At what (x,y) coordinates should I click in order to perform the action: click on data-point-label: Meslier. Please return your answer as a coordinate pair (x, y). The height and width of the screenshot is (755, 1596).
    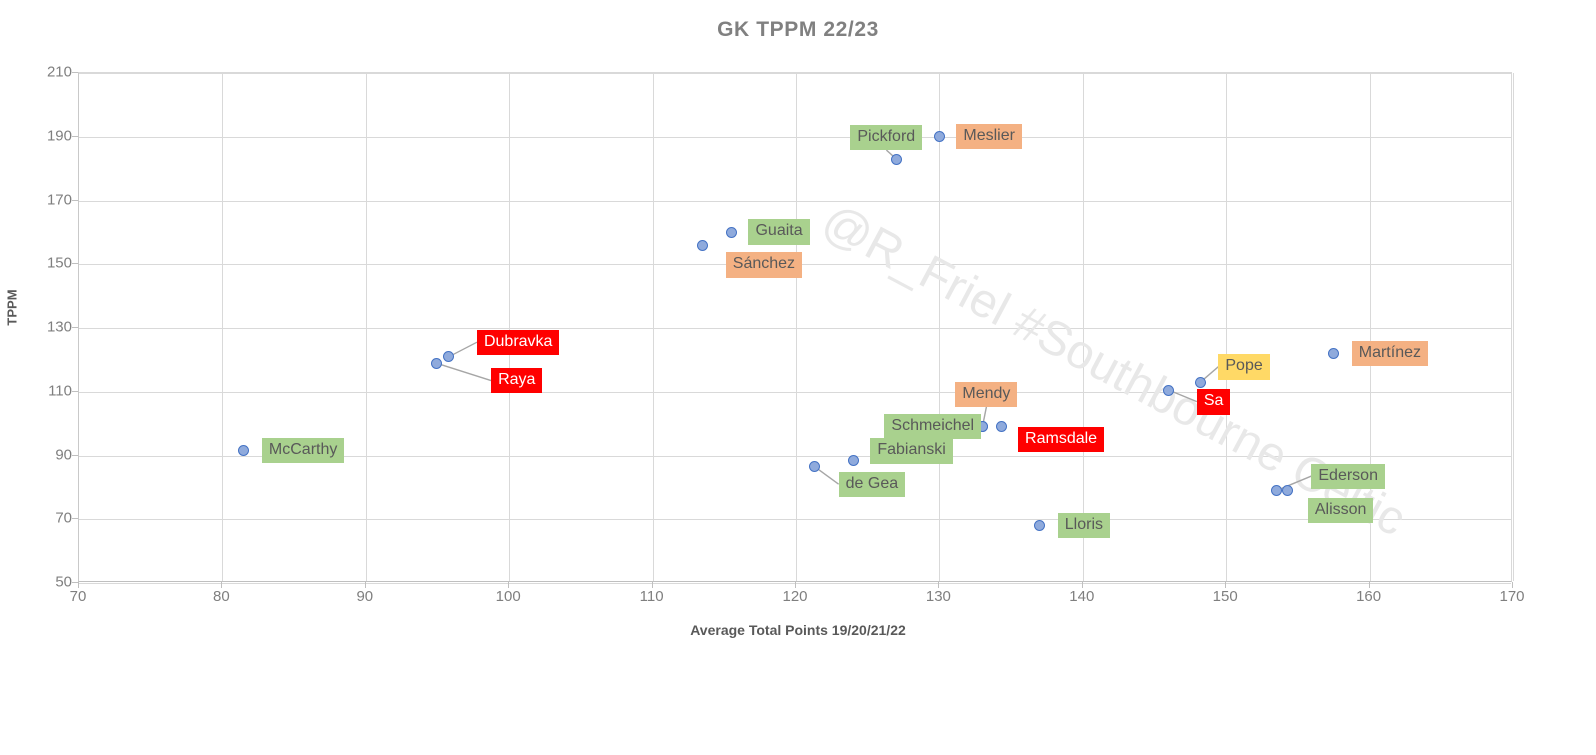
    Looking at the image, I should click on (989, 136).